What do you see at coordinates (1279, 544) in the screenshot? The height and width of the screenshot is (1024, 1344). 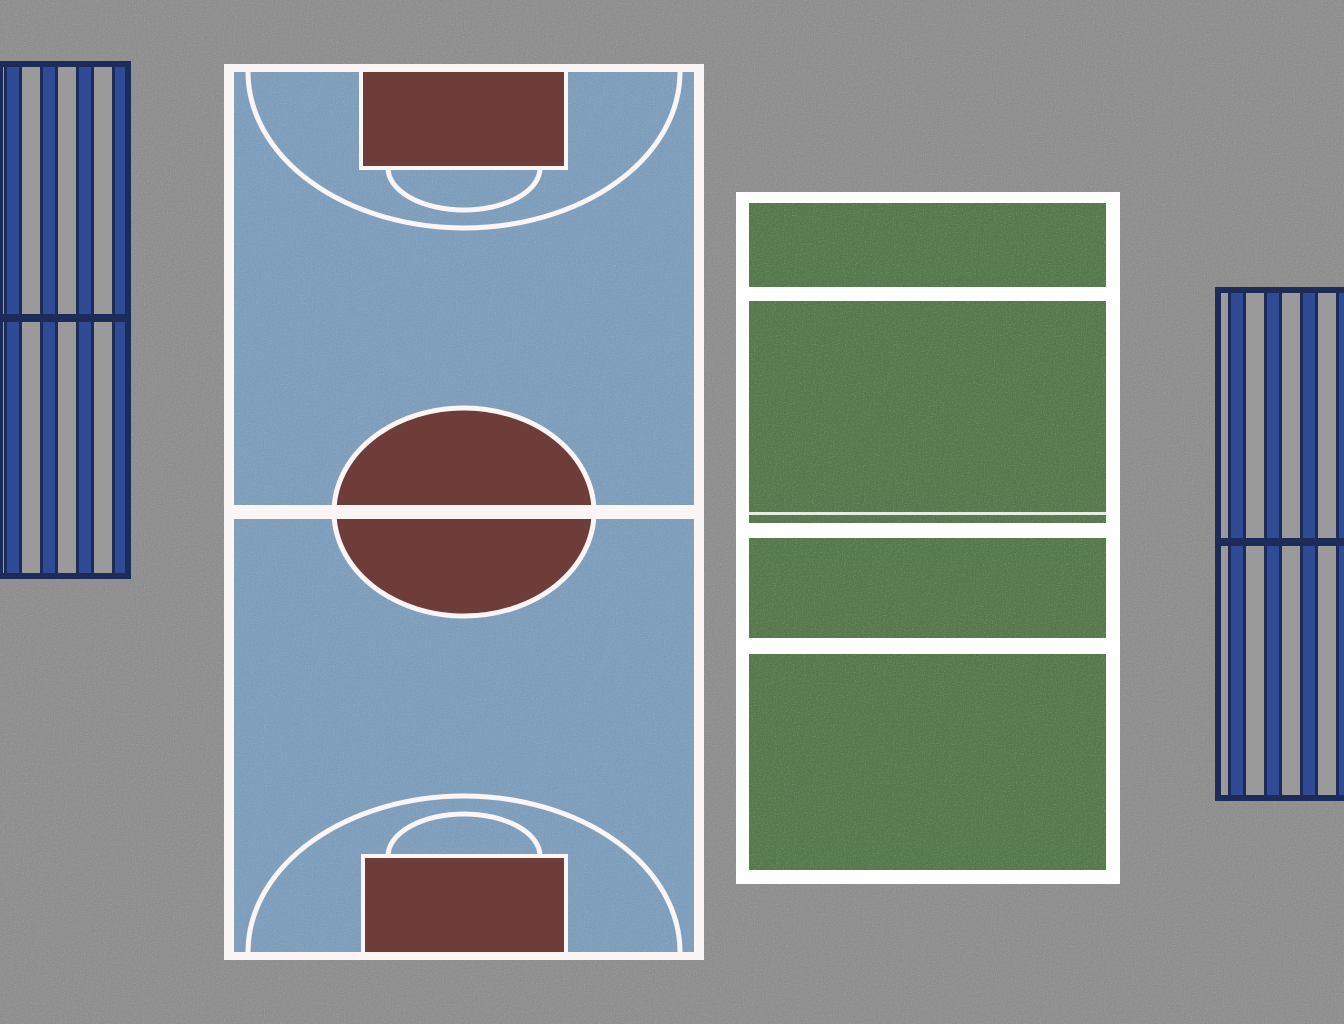 I see `bench-right` at bounding box center [1279, 544].